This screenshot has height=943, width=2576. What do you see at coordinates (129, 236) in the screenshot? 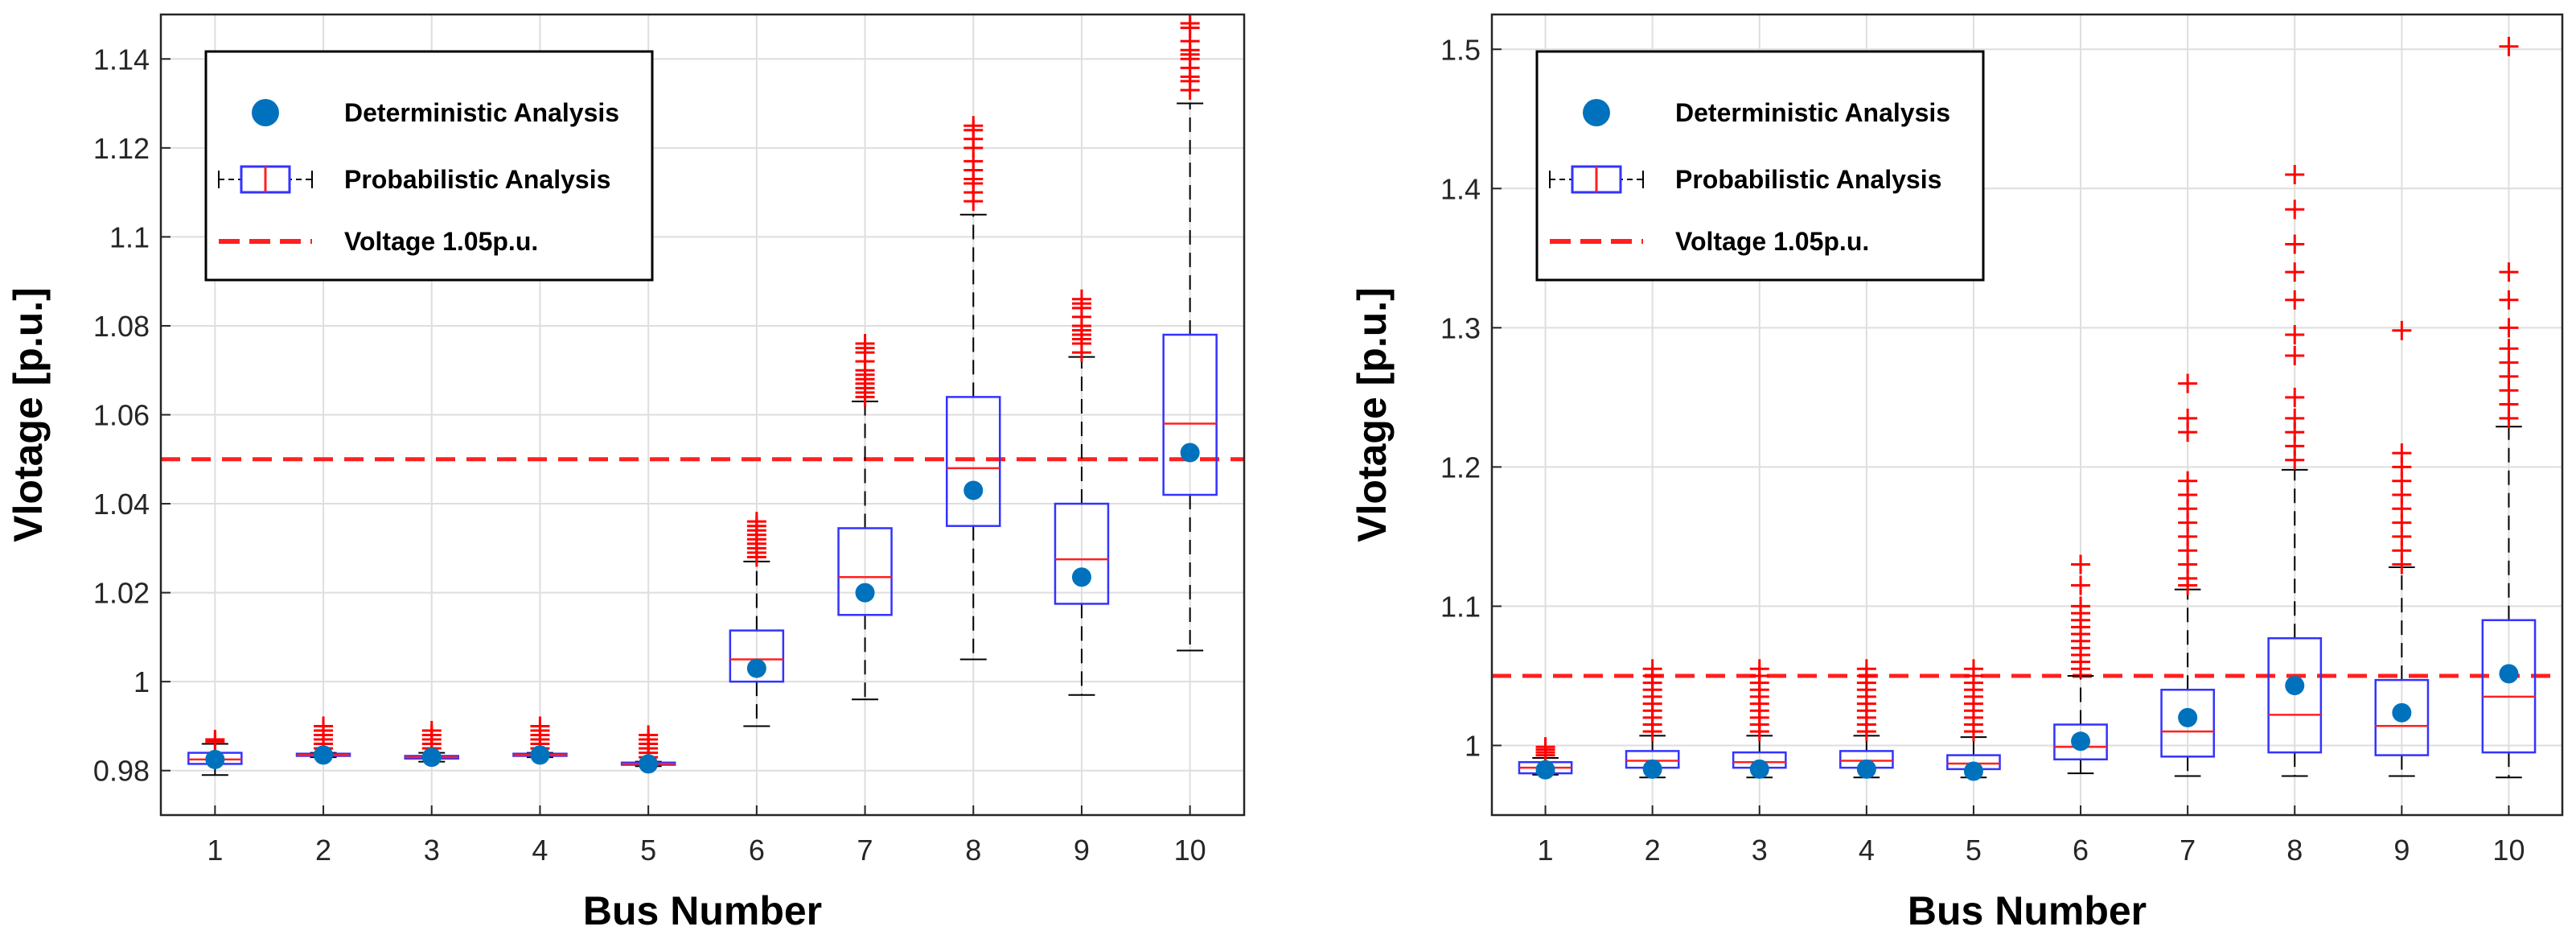
I see `y-tick-label: 1.1` at bounding box center [129, 236].